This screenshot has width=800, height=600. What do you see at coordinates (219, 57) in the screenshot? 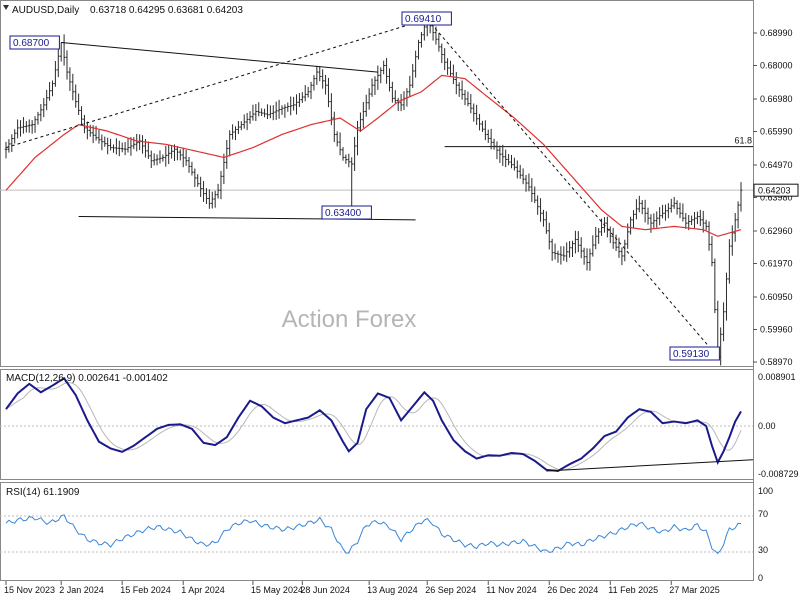
I see `trendline-upper-resistance` at bounding box center [219, 57].